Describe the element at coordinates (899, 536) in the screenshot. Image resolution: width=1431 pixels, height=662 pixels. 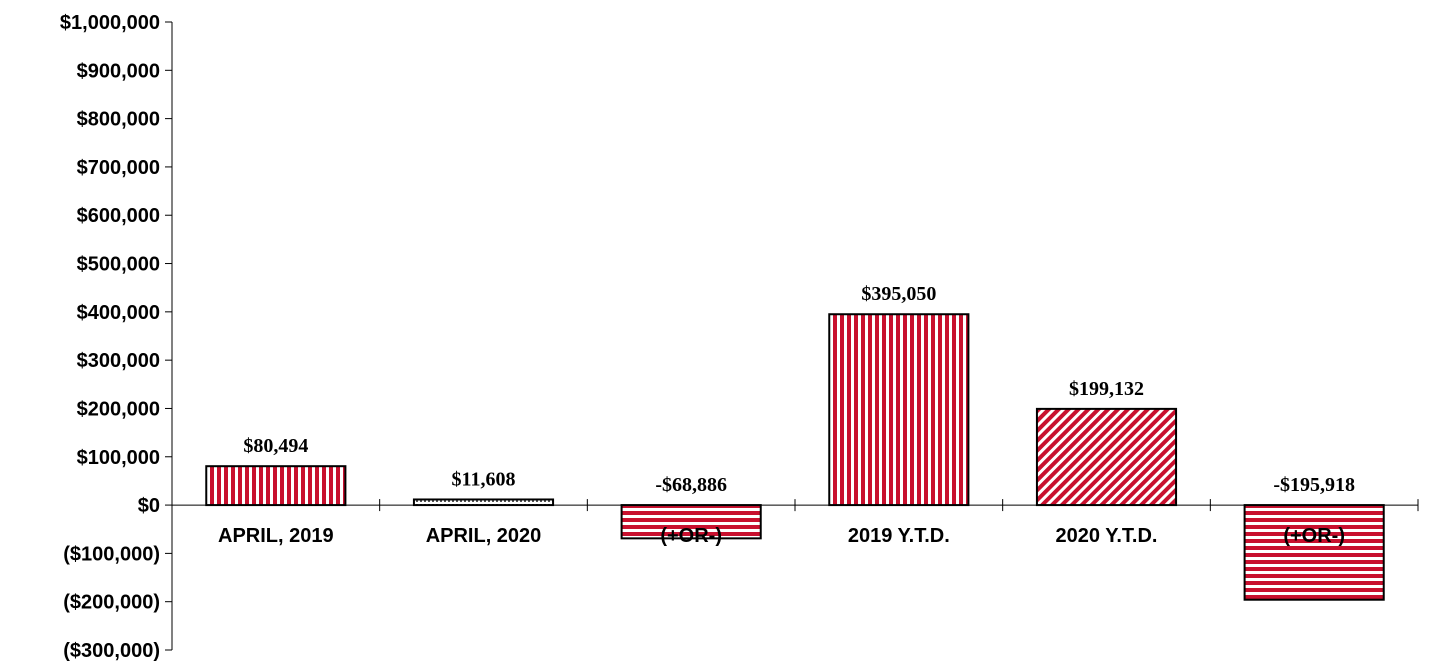
I see `category-label: 2019 Y.T.D.` at that location.